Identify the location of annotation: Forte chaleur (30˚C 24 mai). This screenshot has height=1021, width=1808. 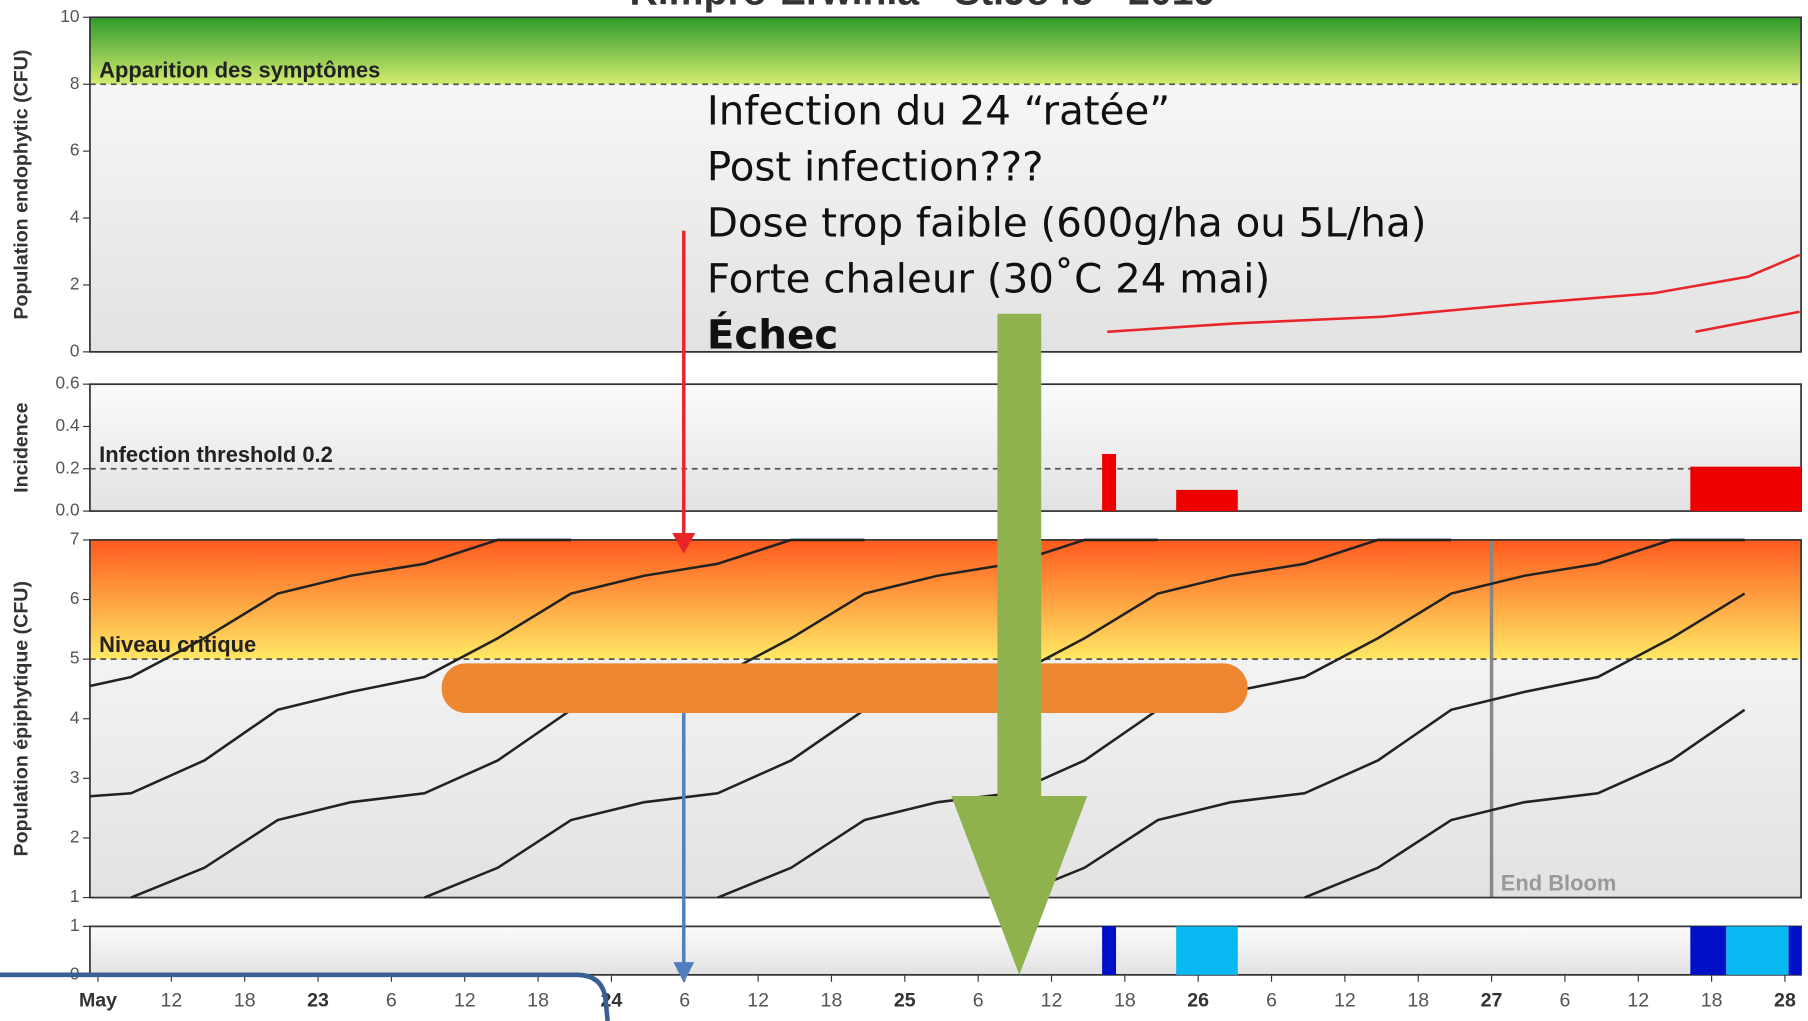
(988, 278).